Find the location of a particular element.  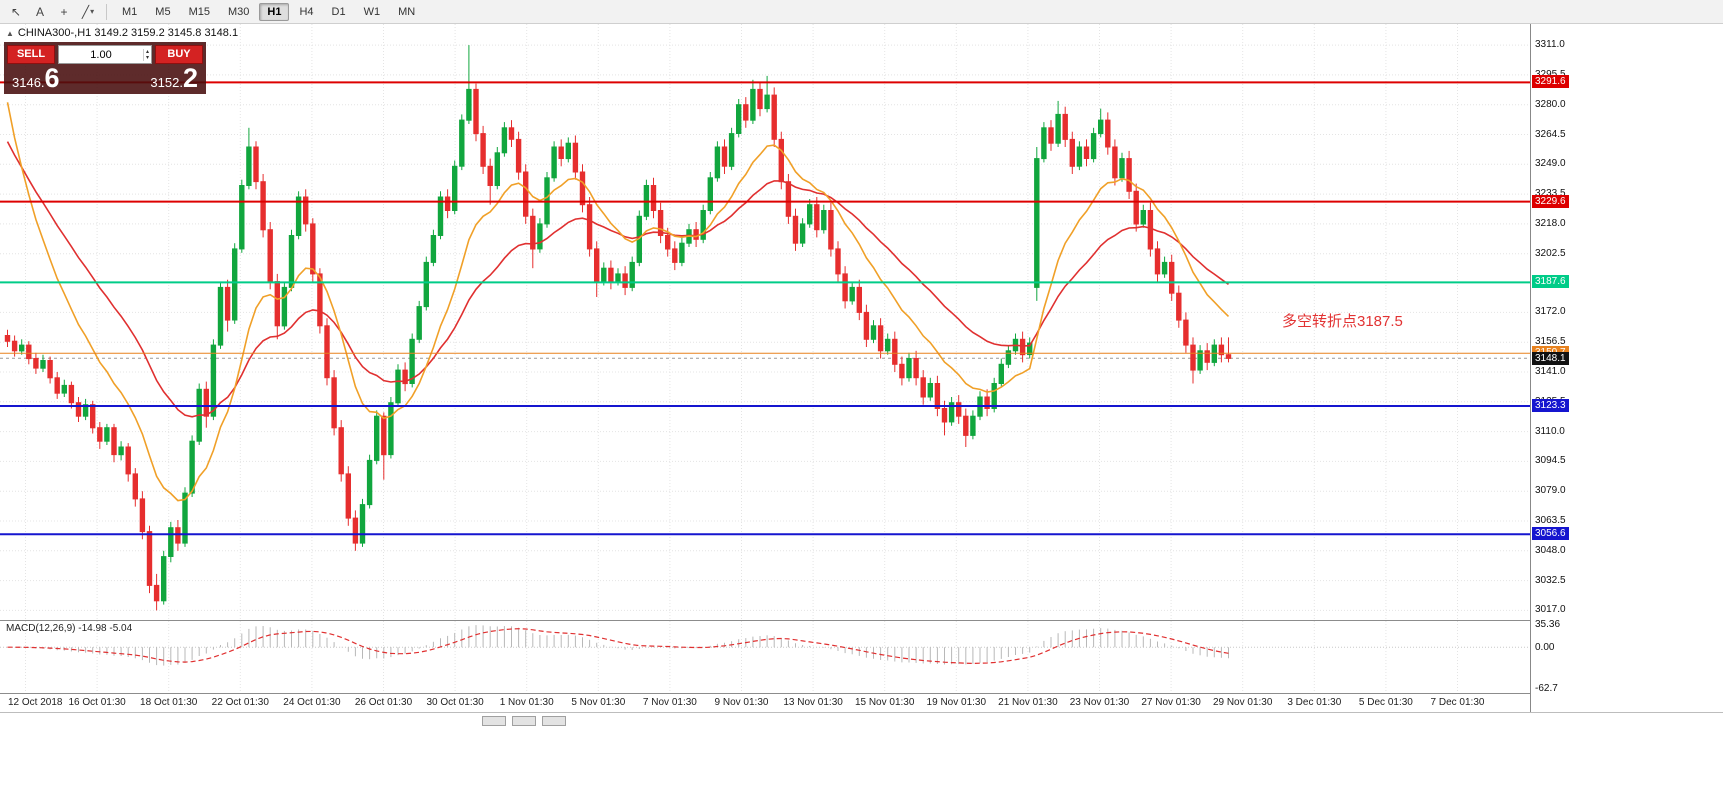

text-tool-icon: A is located at coordinates (39, 11).